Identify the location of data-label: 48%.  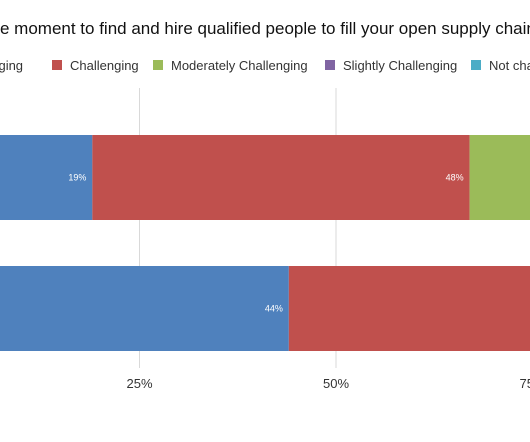
(455, 178).